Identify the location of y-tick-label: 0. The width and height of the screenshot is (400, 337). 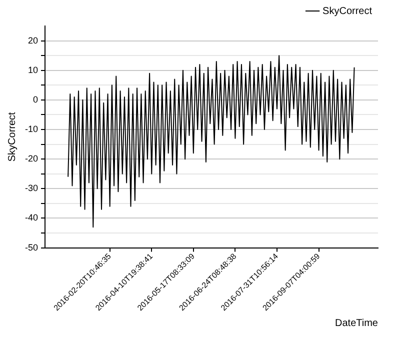
(35, 99).